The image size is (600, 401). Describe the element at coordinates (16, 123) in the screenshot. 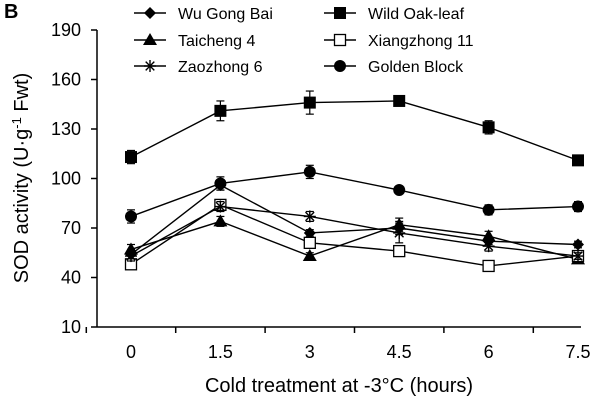

I see `y-axis-label-superscript: -1` at that location.